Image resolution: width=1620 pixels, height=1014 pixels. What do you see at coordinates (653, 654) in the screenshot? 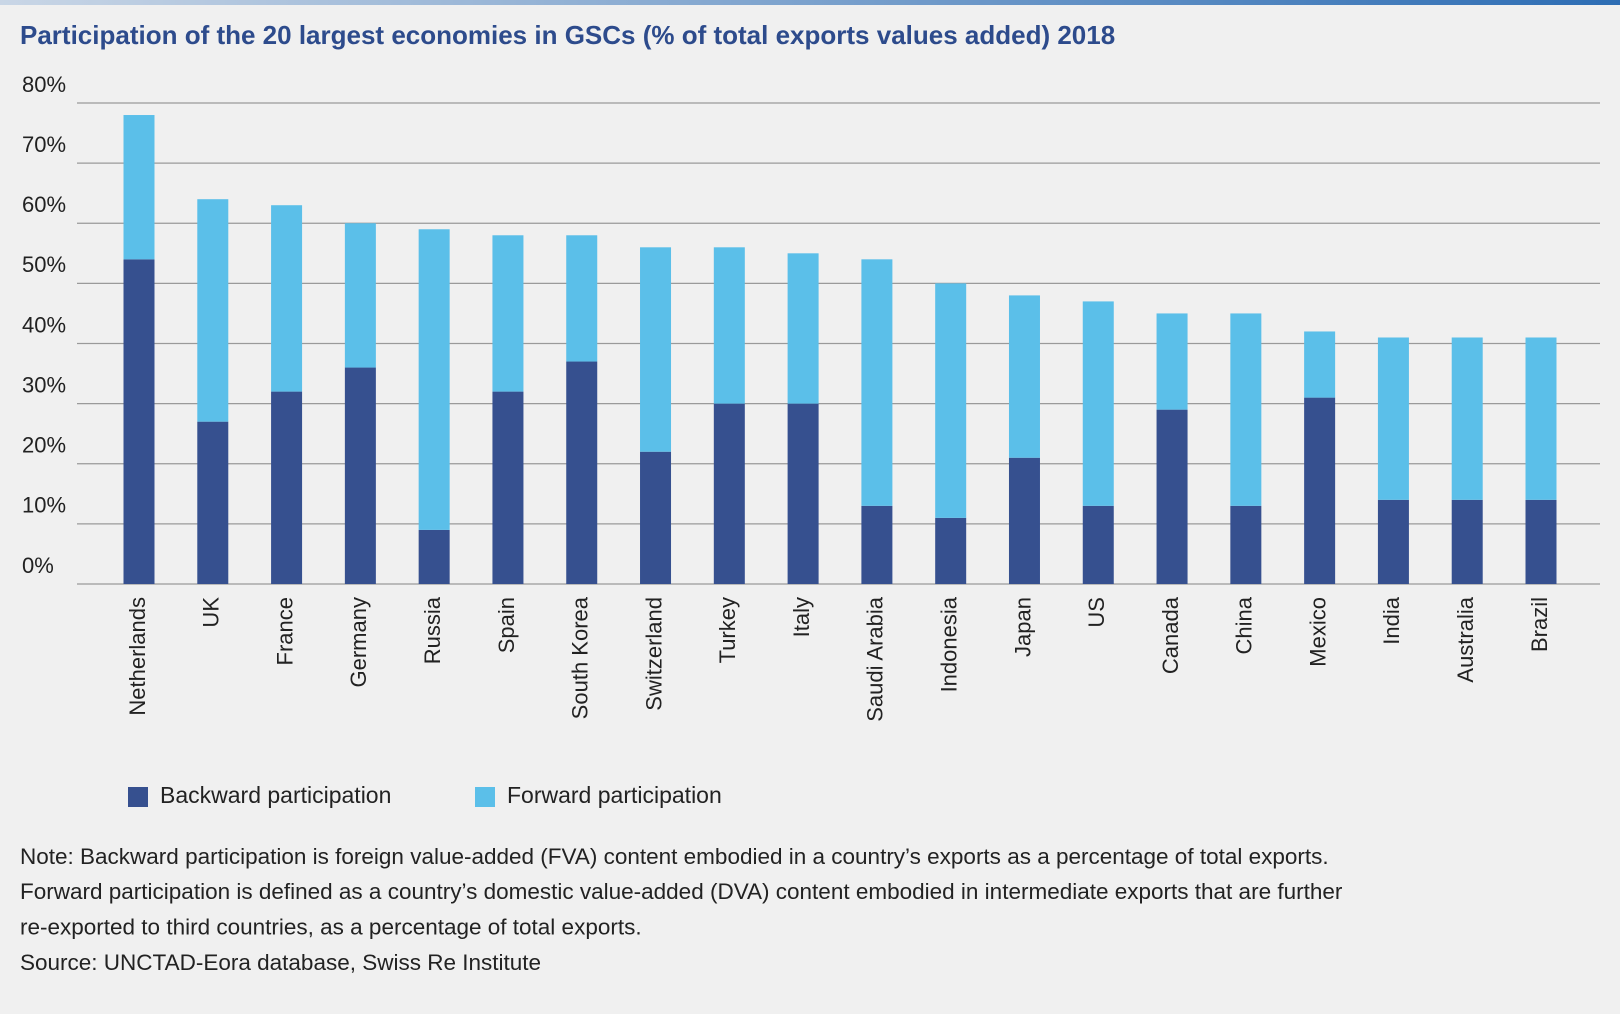
I see `x-tick-label: Switzerland` at bounding box center [653, 654].